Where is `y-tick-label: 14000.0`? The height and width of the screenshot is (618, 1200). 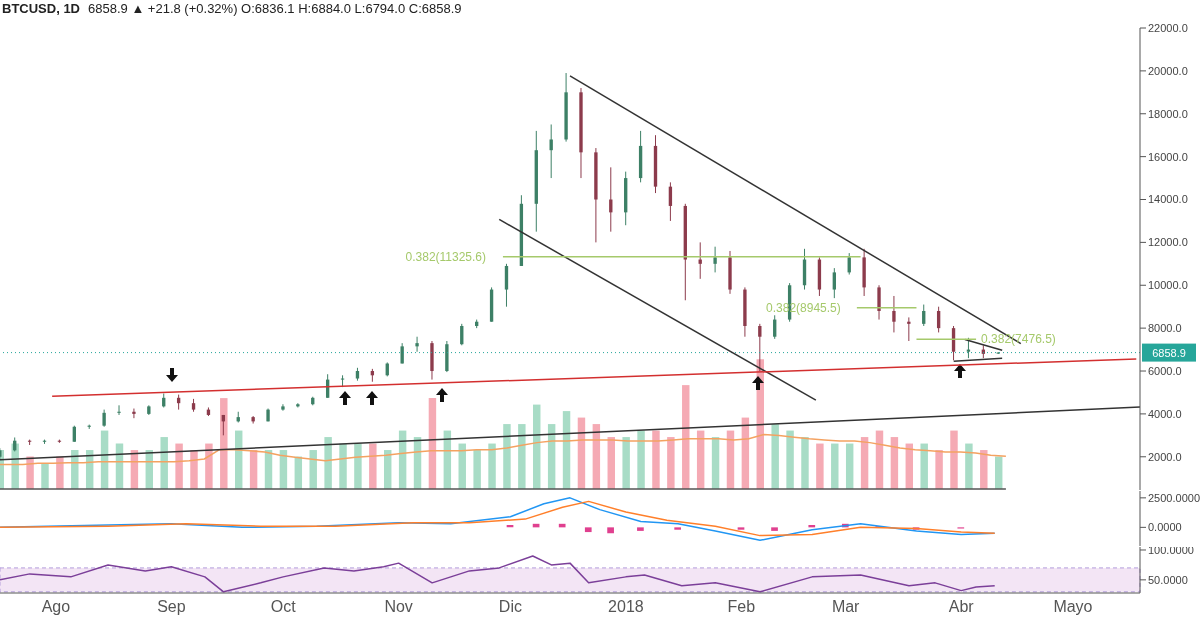 y-tick-label: 14000.0 is located at coordinates (1168, 199).